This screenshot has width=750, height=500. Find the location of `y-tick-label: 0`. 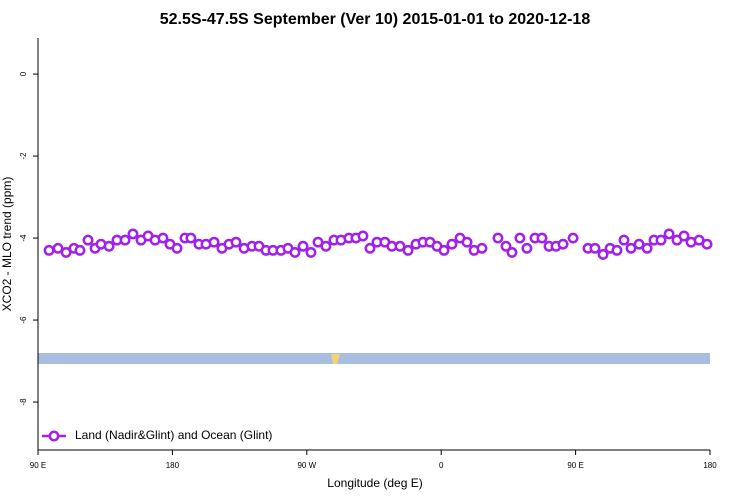

y-tick-label: 0 is located at coordinates (23, 73).